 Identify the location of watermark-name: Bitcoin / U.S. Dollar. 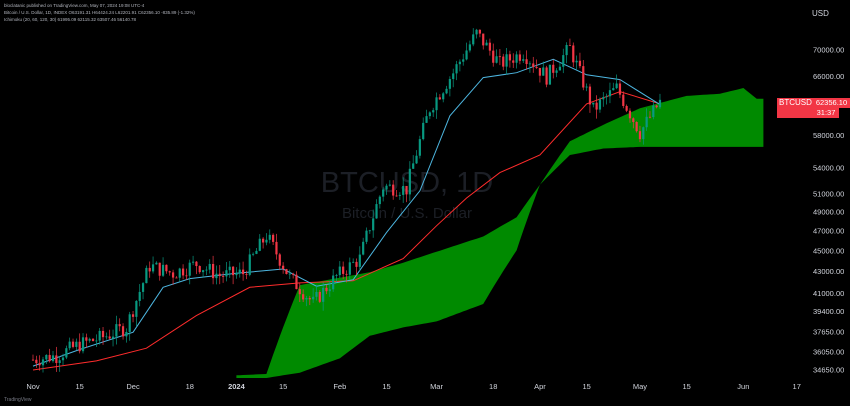
(407, 213).